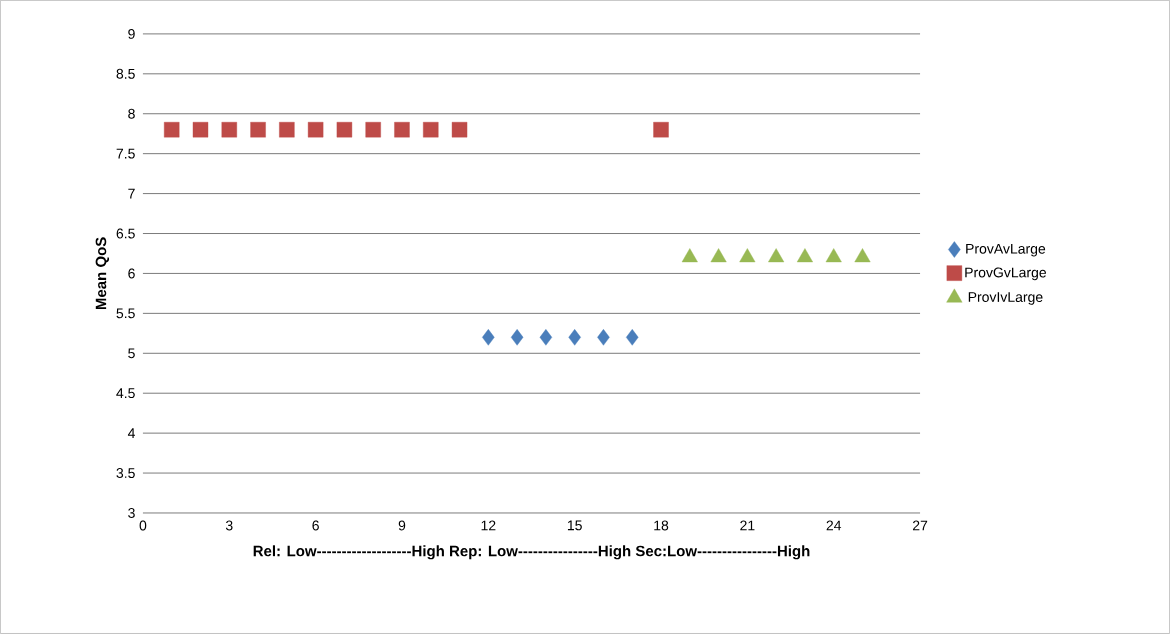 The width and height of the screenshot is (1170, 634). Describe the element at coordinates (834, 525) in the screenshot. I see `x-tick-label: 24` at that location.